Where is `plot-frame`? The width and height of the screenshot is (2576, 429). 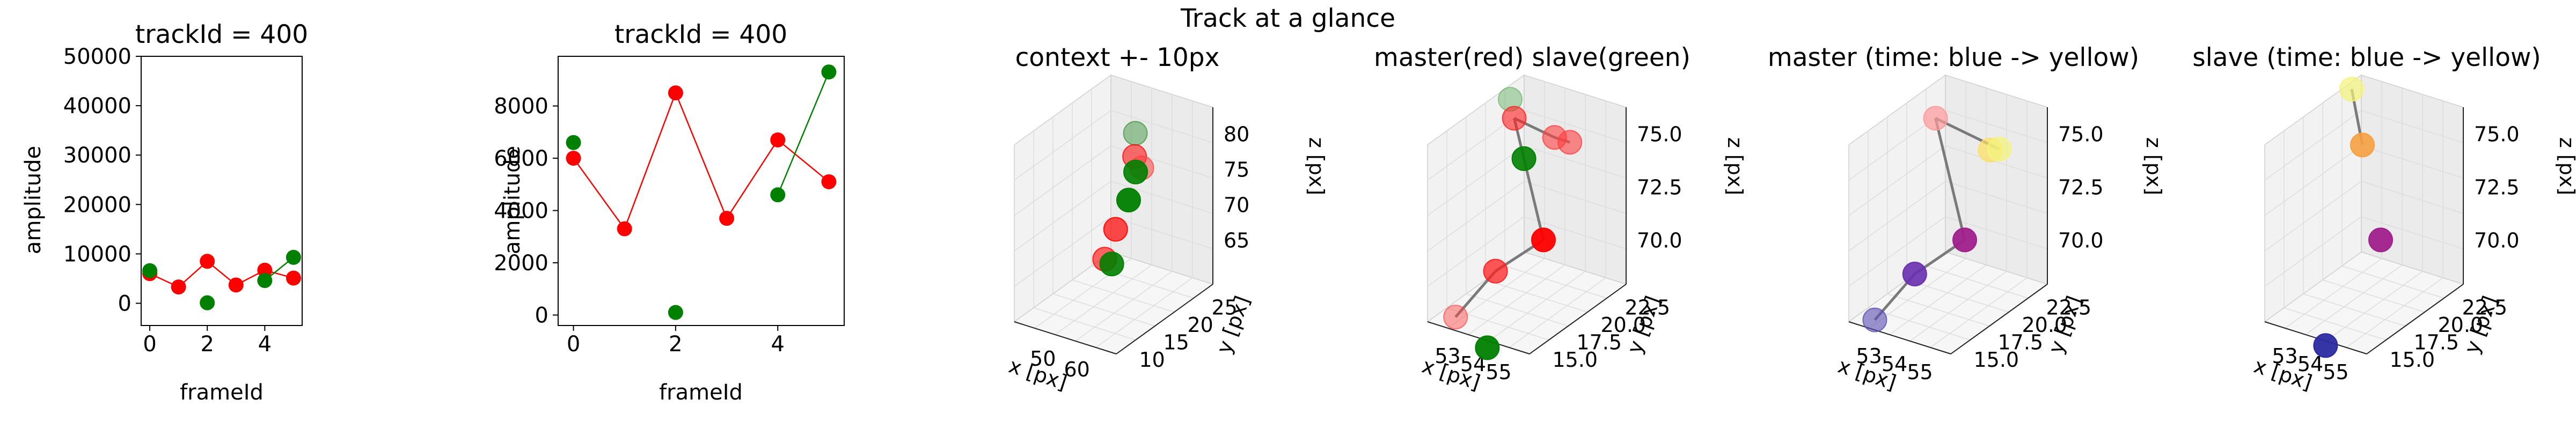 plot-frame is located at coordinates (701, 191).